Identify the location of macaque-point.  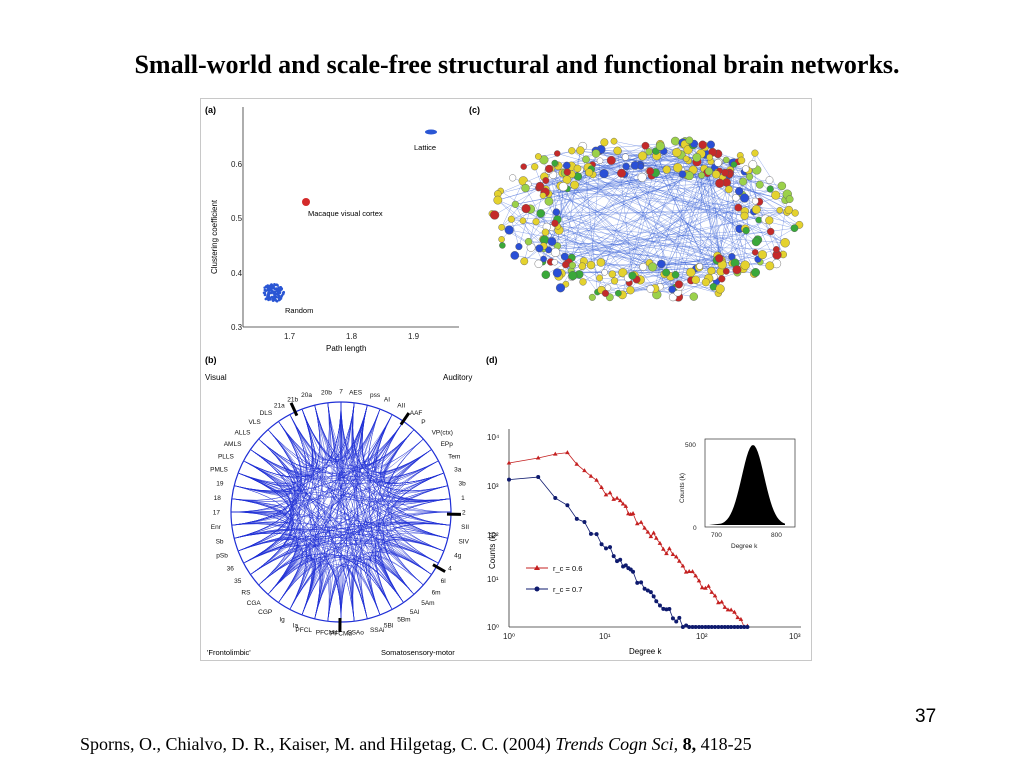
(306, 202).